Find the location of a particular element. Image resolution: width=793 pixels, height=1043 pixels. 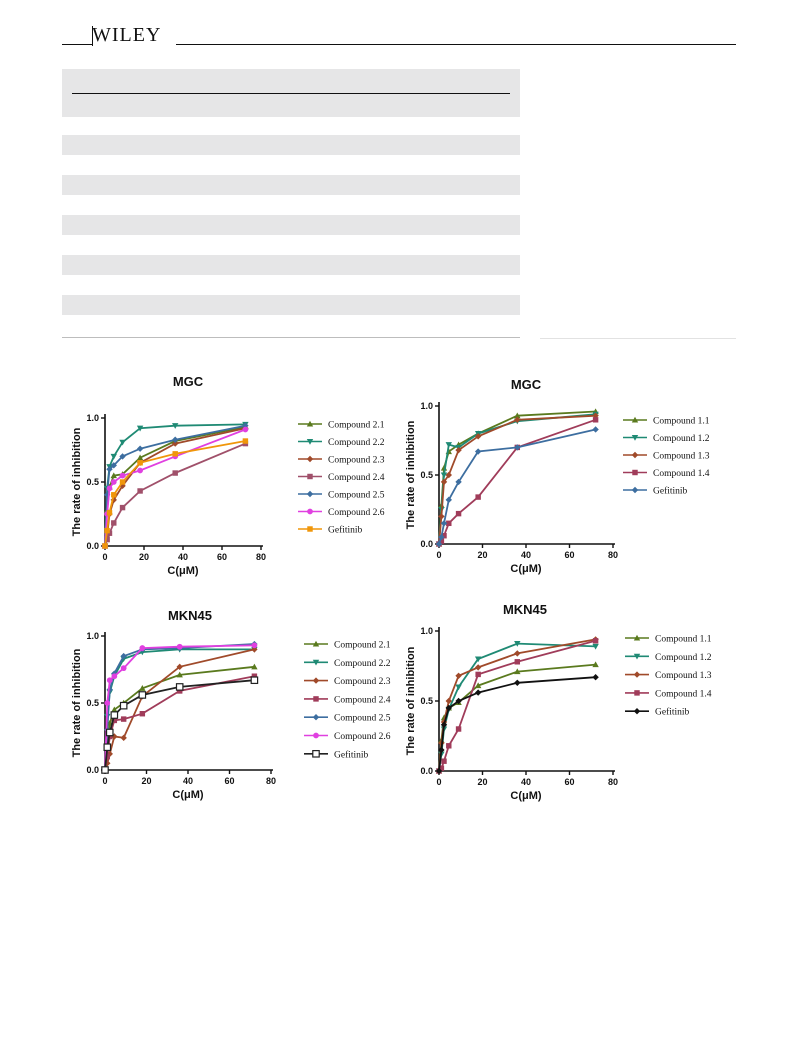

x-tick-label: 0 is located at coordinates (438, 555).